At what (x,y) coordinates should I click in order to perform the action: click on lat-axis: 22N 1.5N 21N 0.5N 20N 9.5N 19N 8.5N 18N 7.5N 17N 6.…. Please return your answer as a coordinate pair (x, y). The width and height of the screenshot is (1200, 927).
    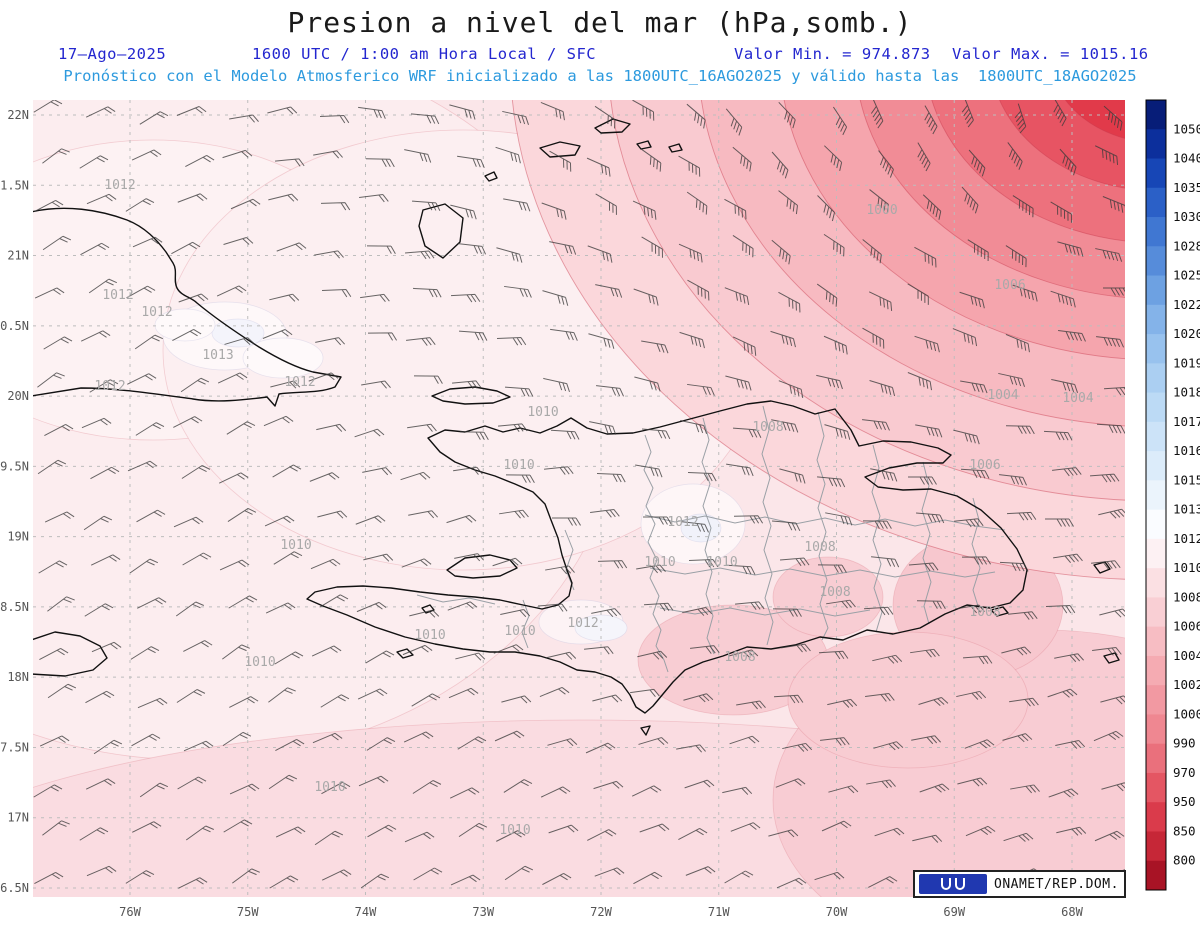
    Looking at the image, I should click on (14, 501).